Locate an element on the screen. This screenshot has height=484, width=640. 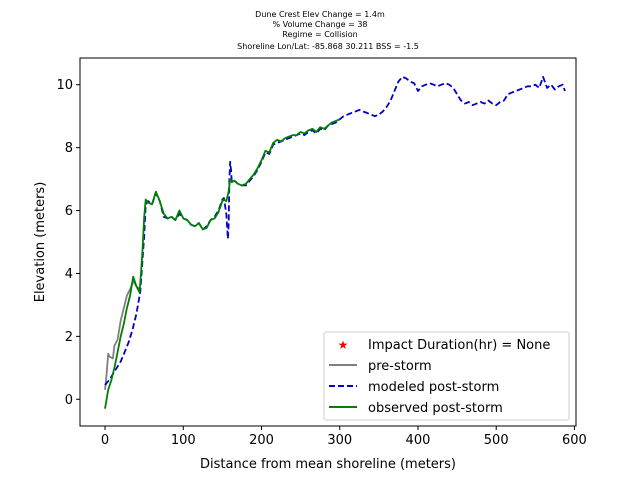
series-line-pre-storm is located at coordinates (122, 335).